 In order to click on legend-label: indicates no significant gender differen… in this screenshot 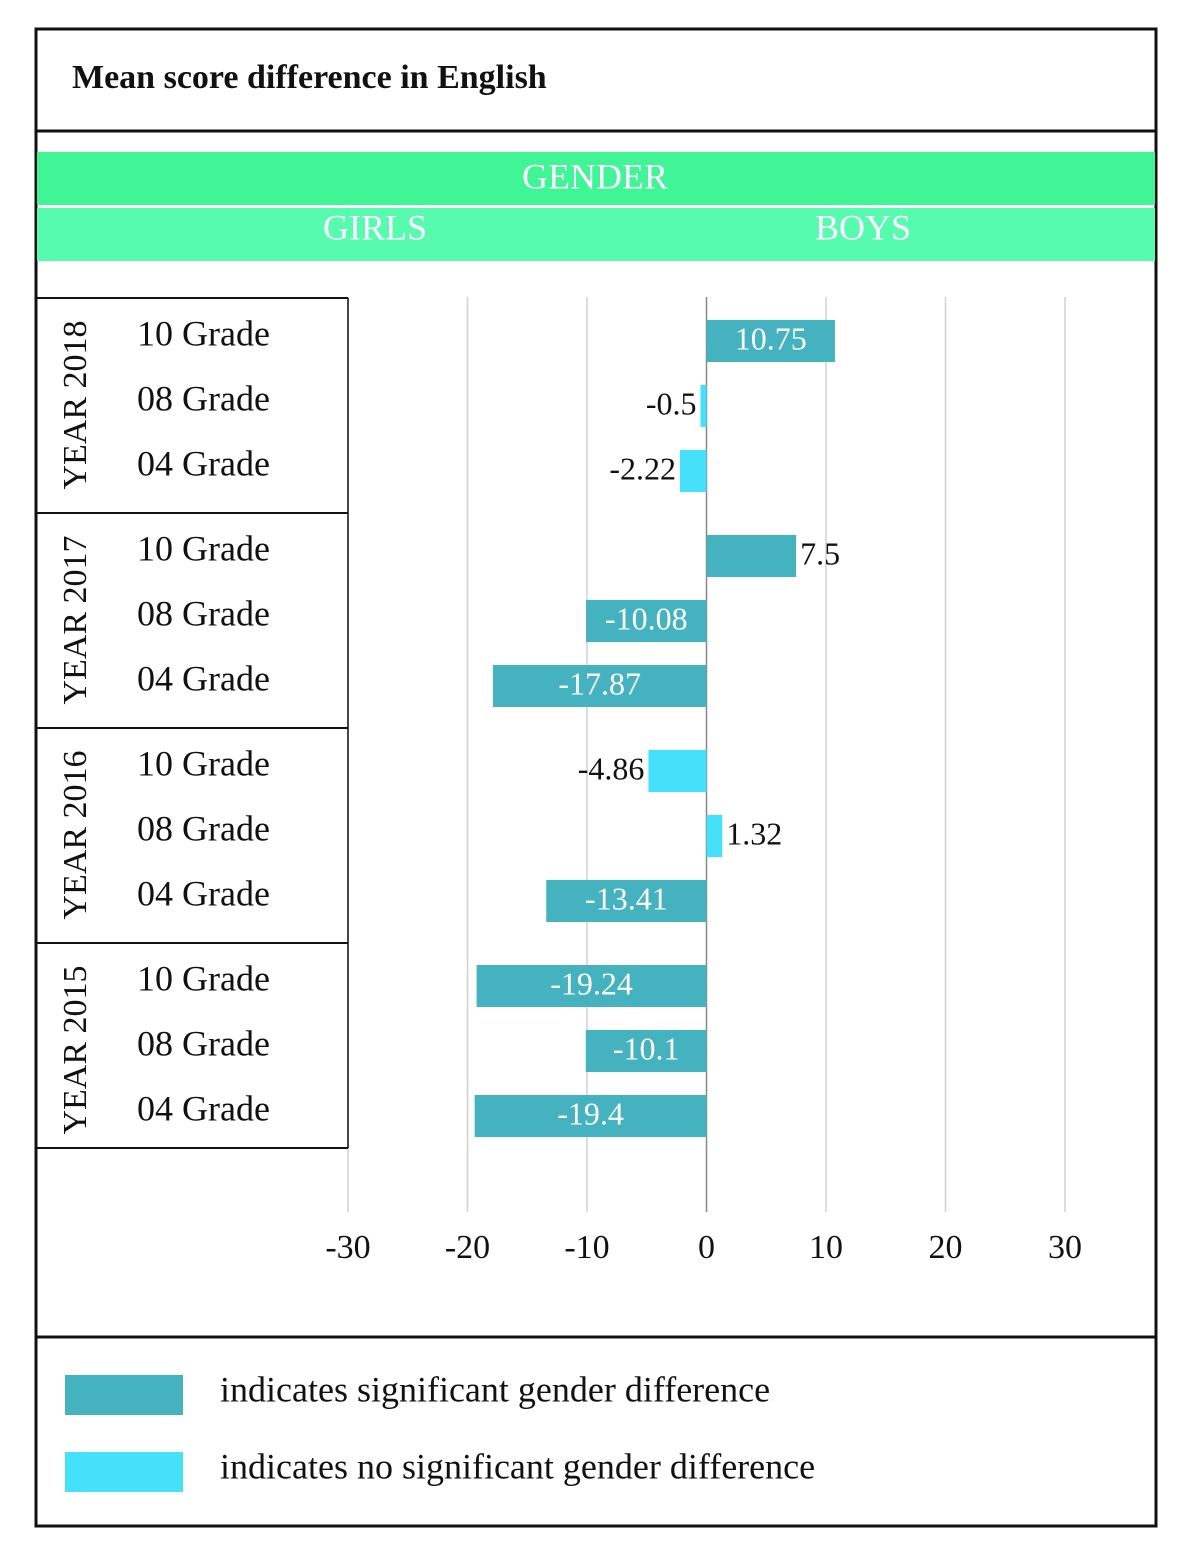, I will do `click(517, 1466)`.